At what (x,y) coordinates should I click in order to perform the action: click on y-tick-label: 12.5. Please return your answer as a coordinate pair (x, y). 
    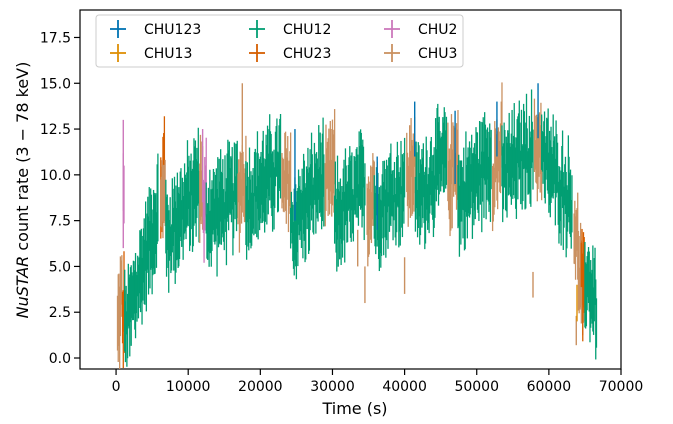
    Looking at the image, I should click on (55, 130).